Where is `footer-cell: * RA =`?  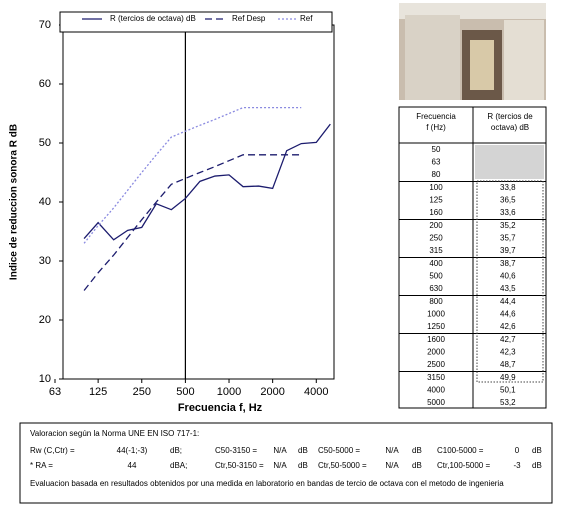 footer-cell: * RA = is located at coordinates (41, 465).